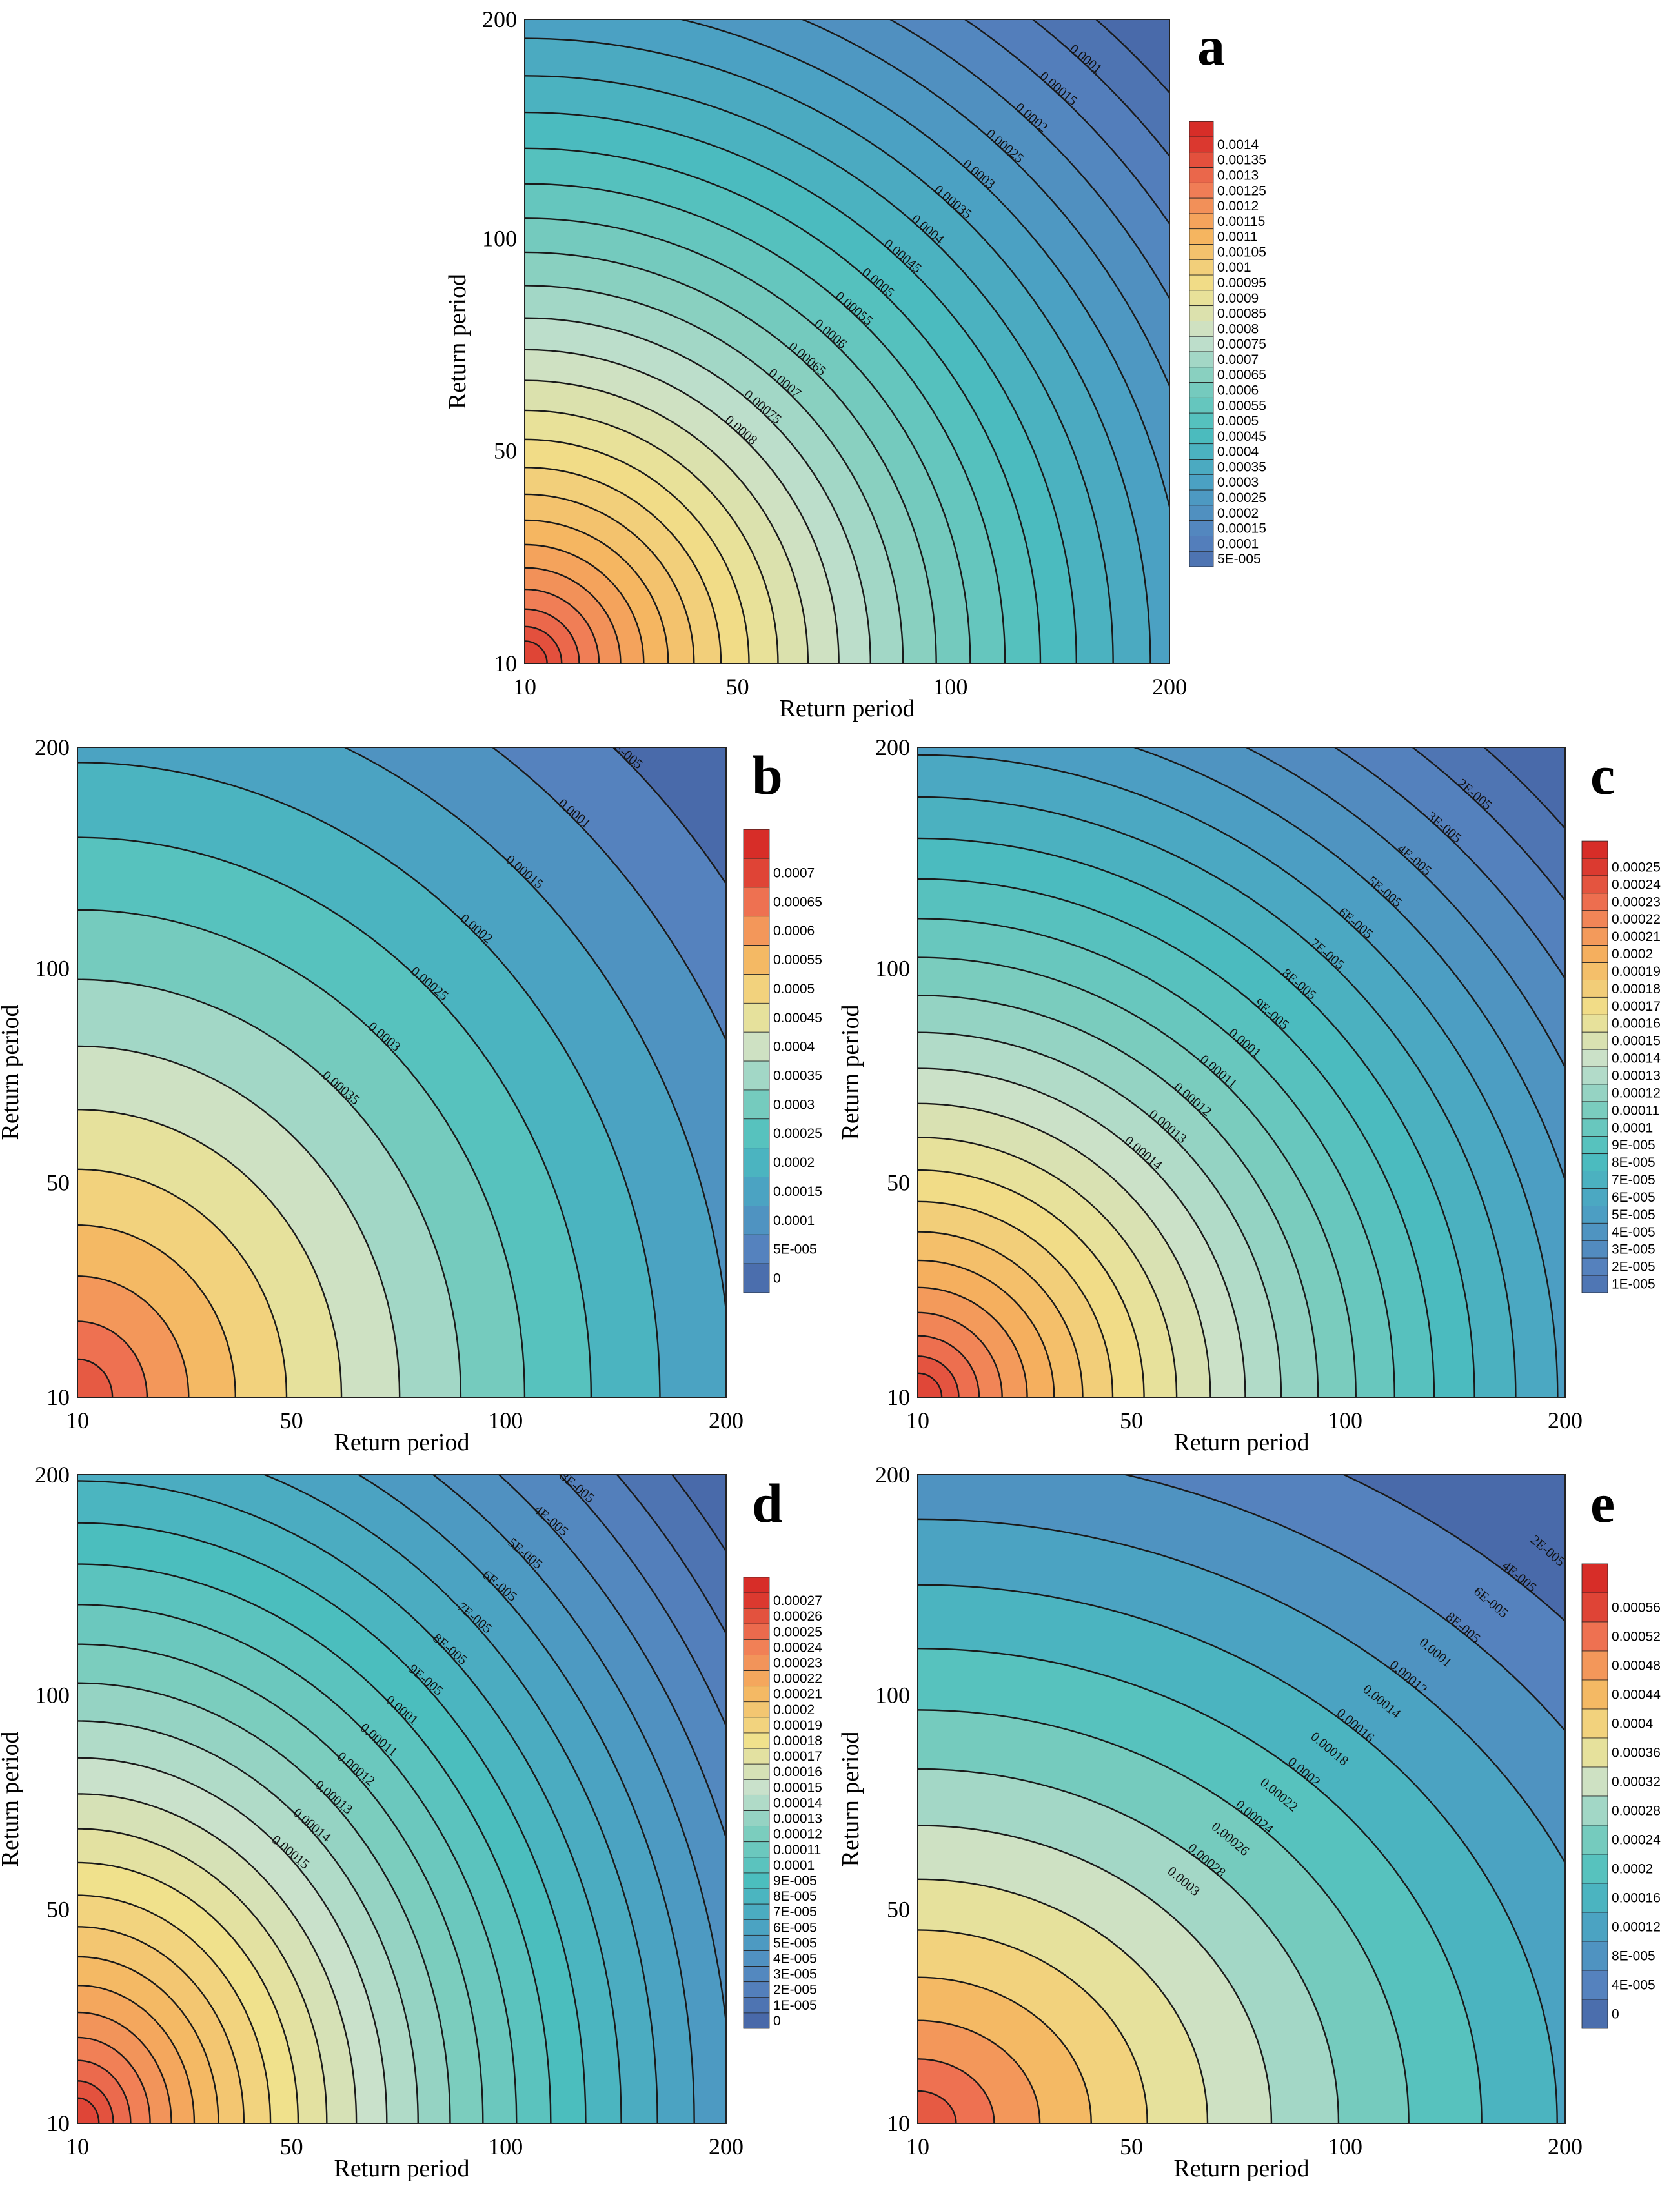  Describe the element at coordinates (898, 2123) in the screenshot. I see `y-tick-label: 10` at that location.